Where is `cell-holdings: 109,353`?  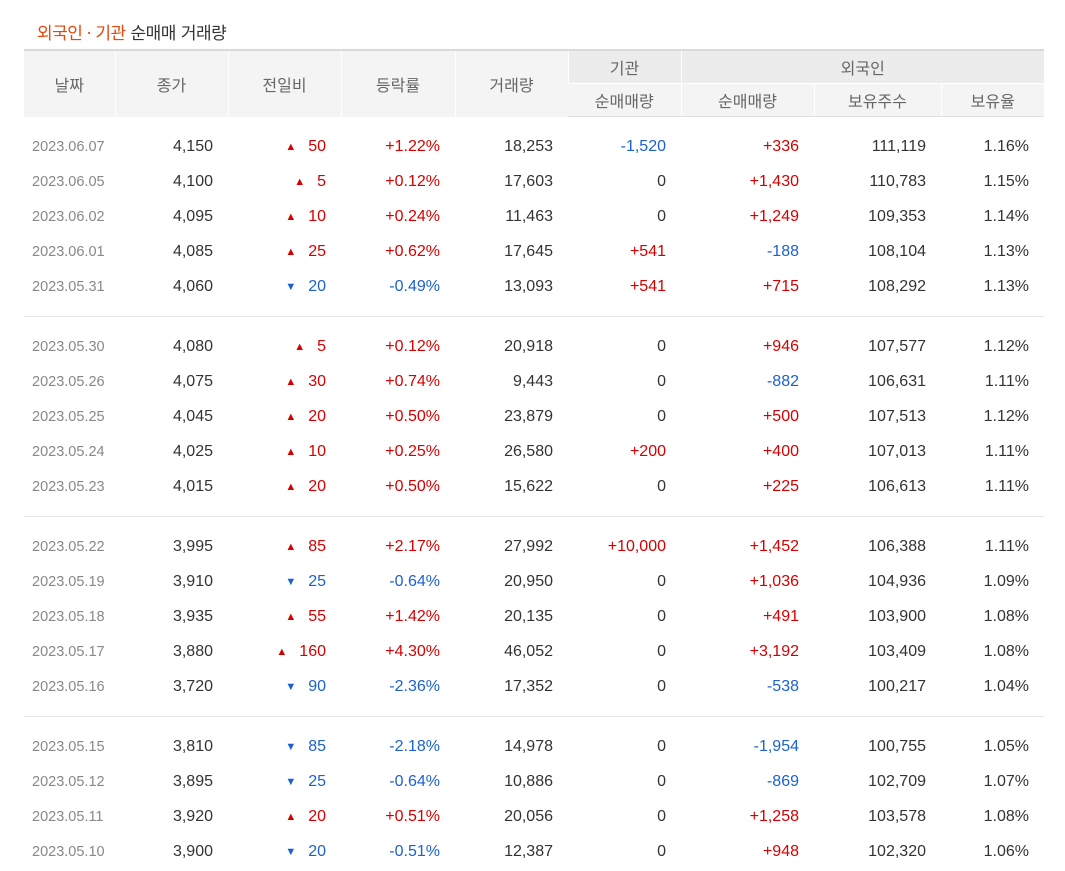 cell-holdings: 109,353 is located at coordinates (897, 216).